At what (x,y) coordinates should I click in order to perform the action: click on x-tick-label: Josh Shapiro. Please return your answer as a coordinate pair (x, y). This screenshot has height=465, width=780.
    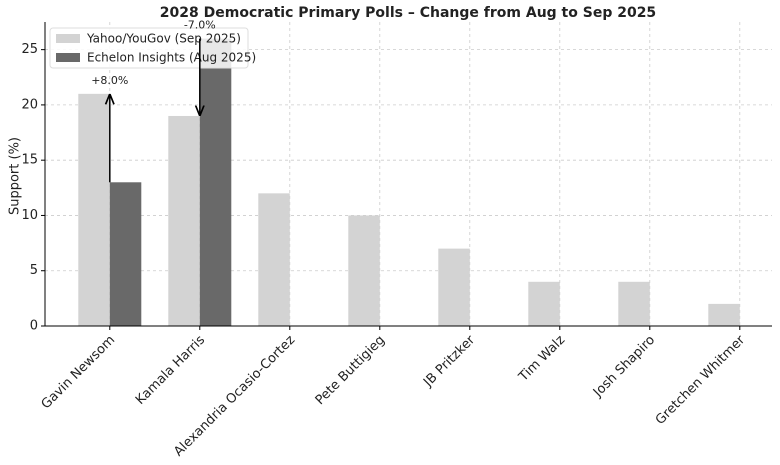
    Looking at the image, I should click on (624, 367).